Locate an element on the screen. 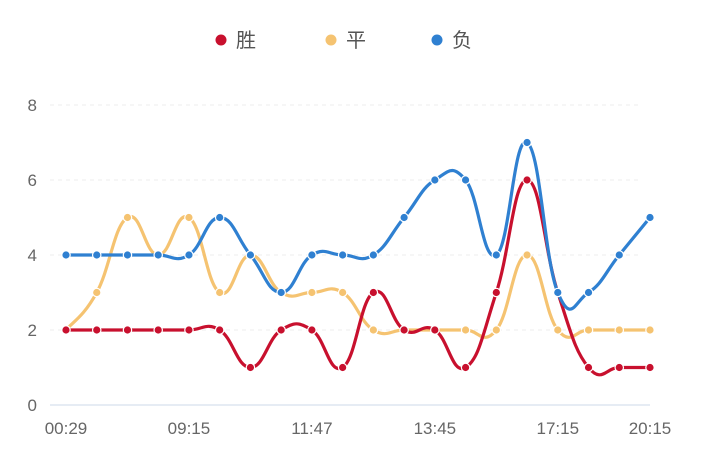 The image size is (720, 473). x-tick-label: 20:15 is located at coordinates (650, 428).